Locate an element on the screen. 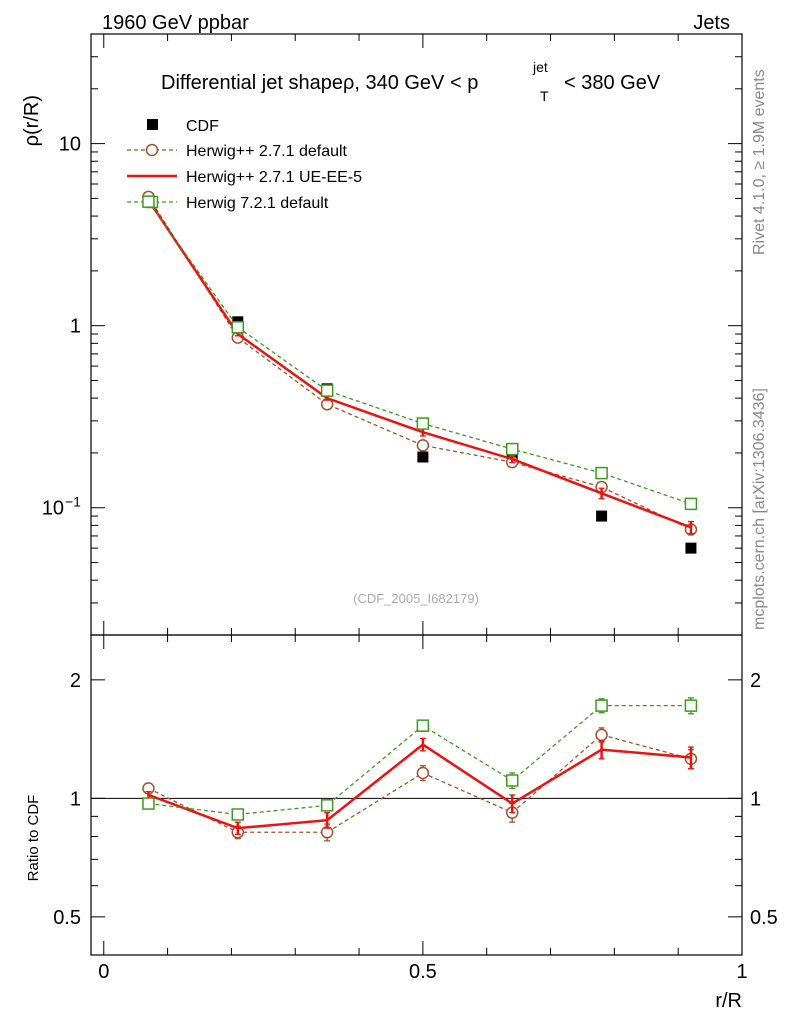  y-tick-label-exponent: −1 is located at coordinates (73, 502).